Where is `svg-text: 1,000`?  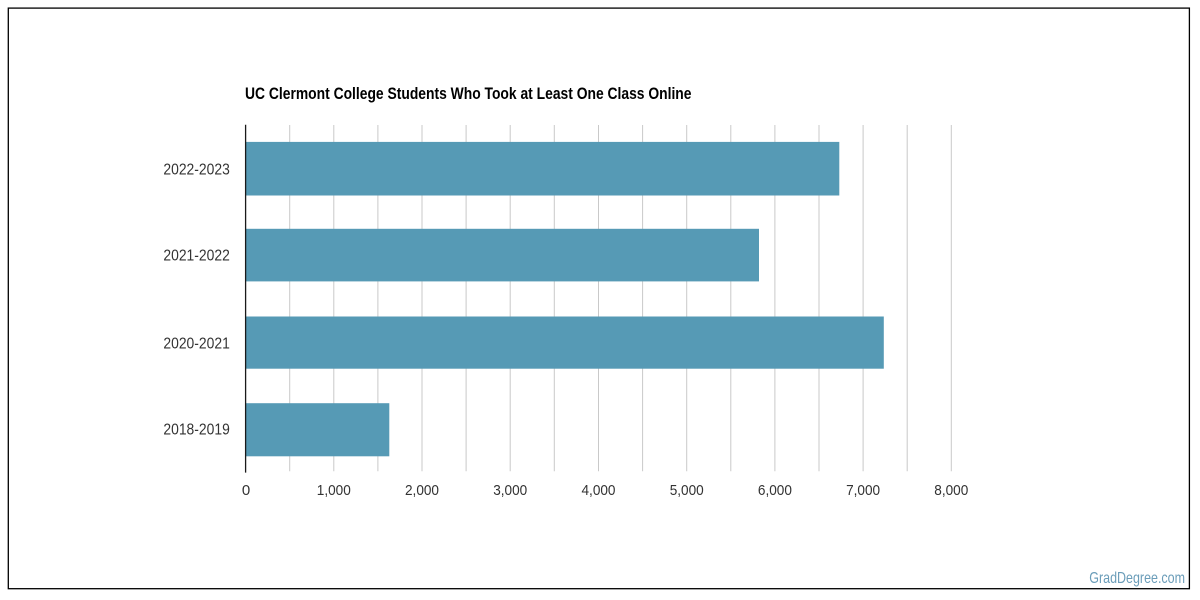
svg-text: 1,000 is located at coordinates (334, 490).